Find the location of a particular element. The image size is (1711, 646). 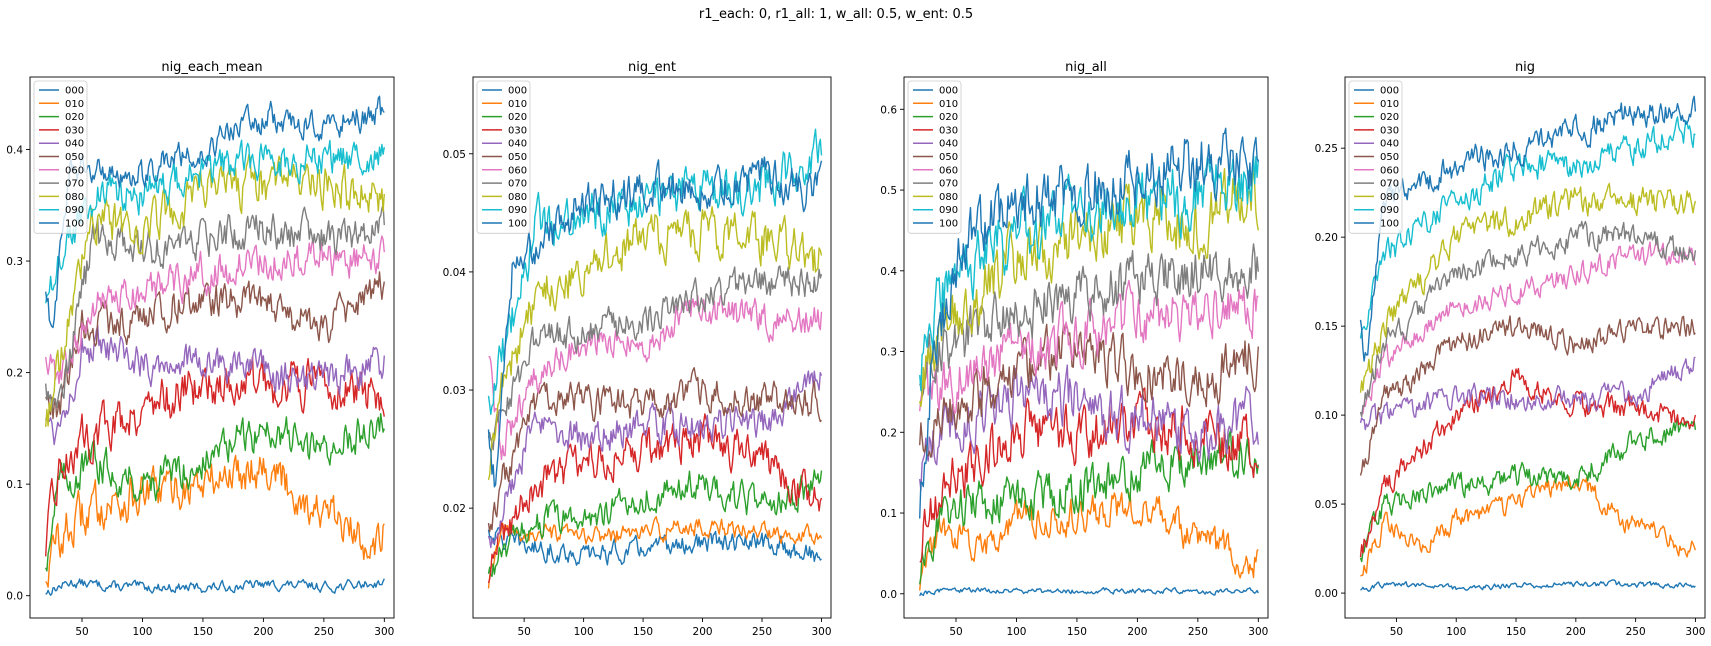

y-tick-label: 0.03 is located at coordinates (454, 391).